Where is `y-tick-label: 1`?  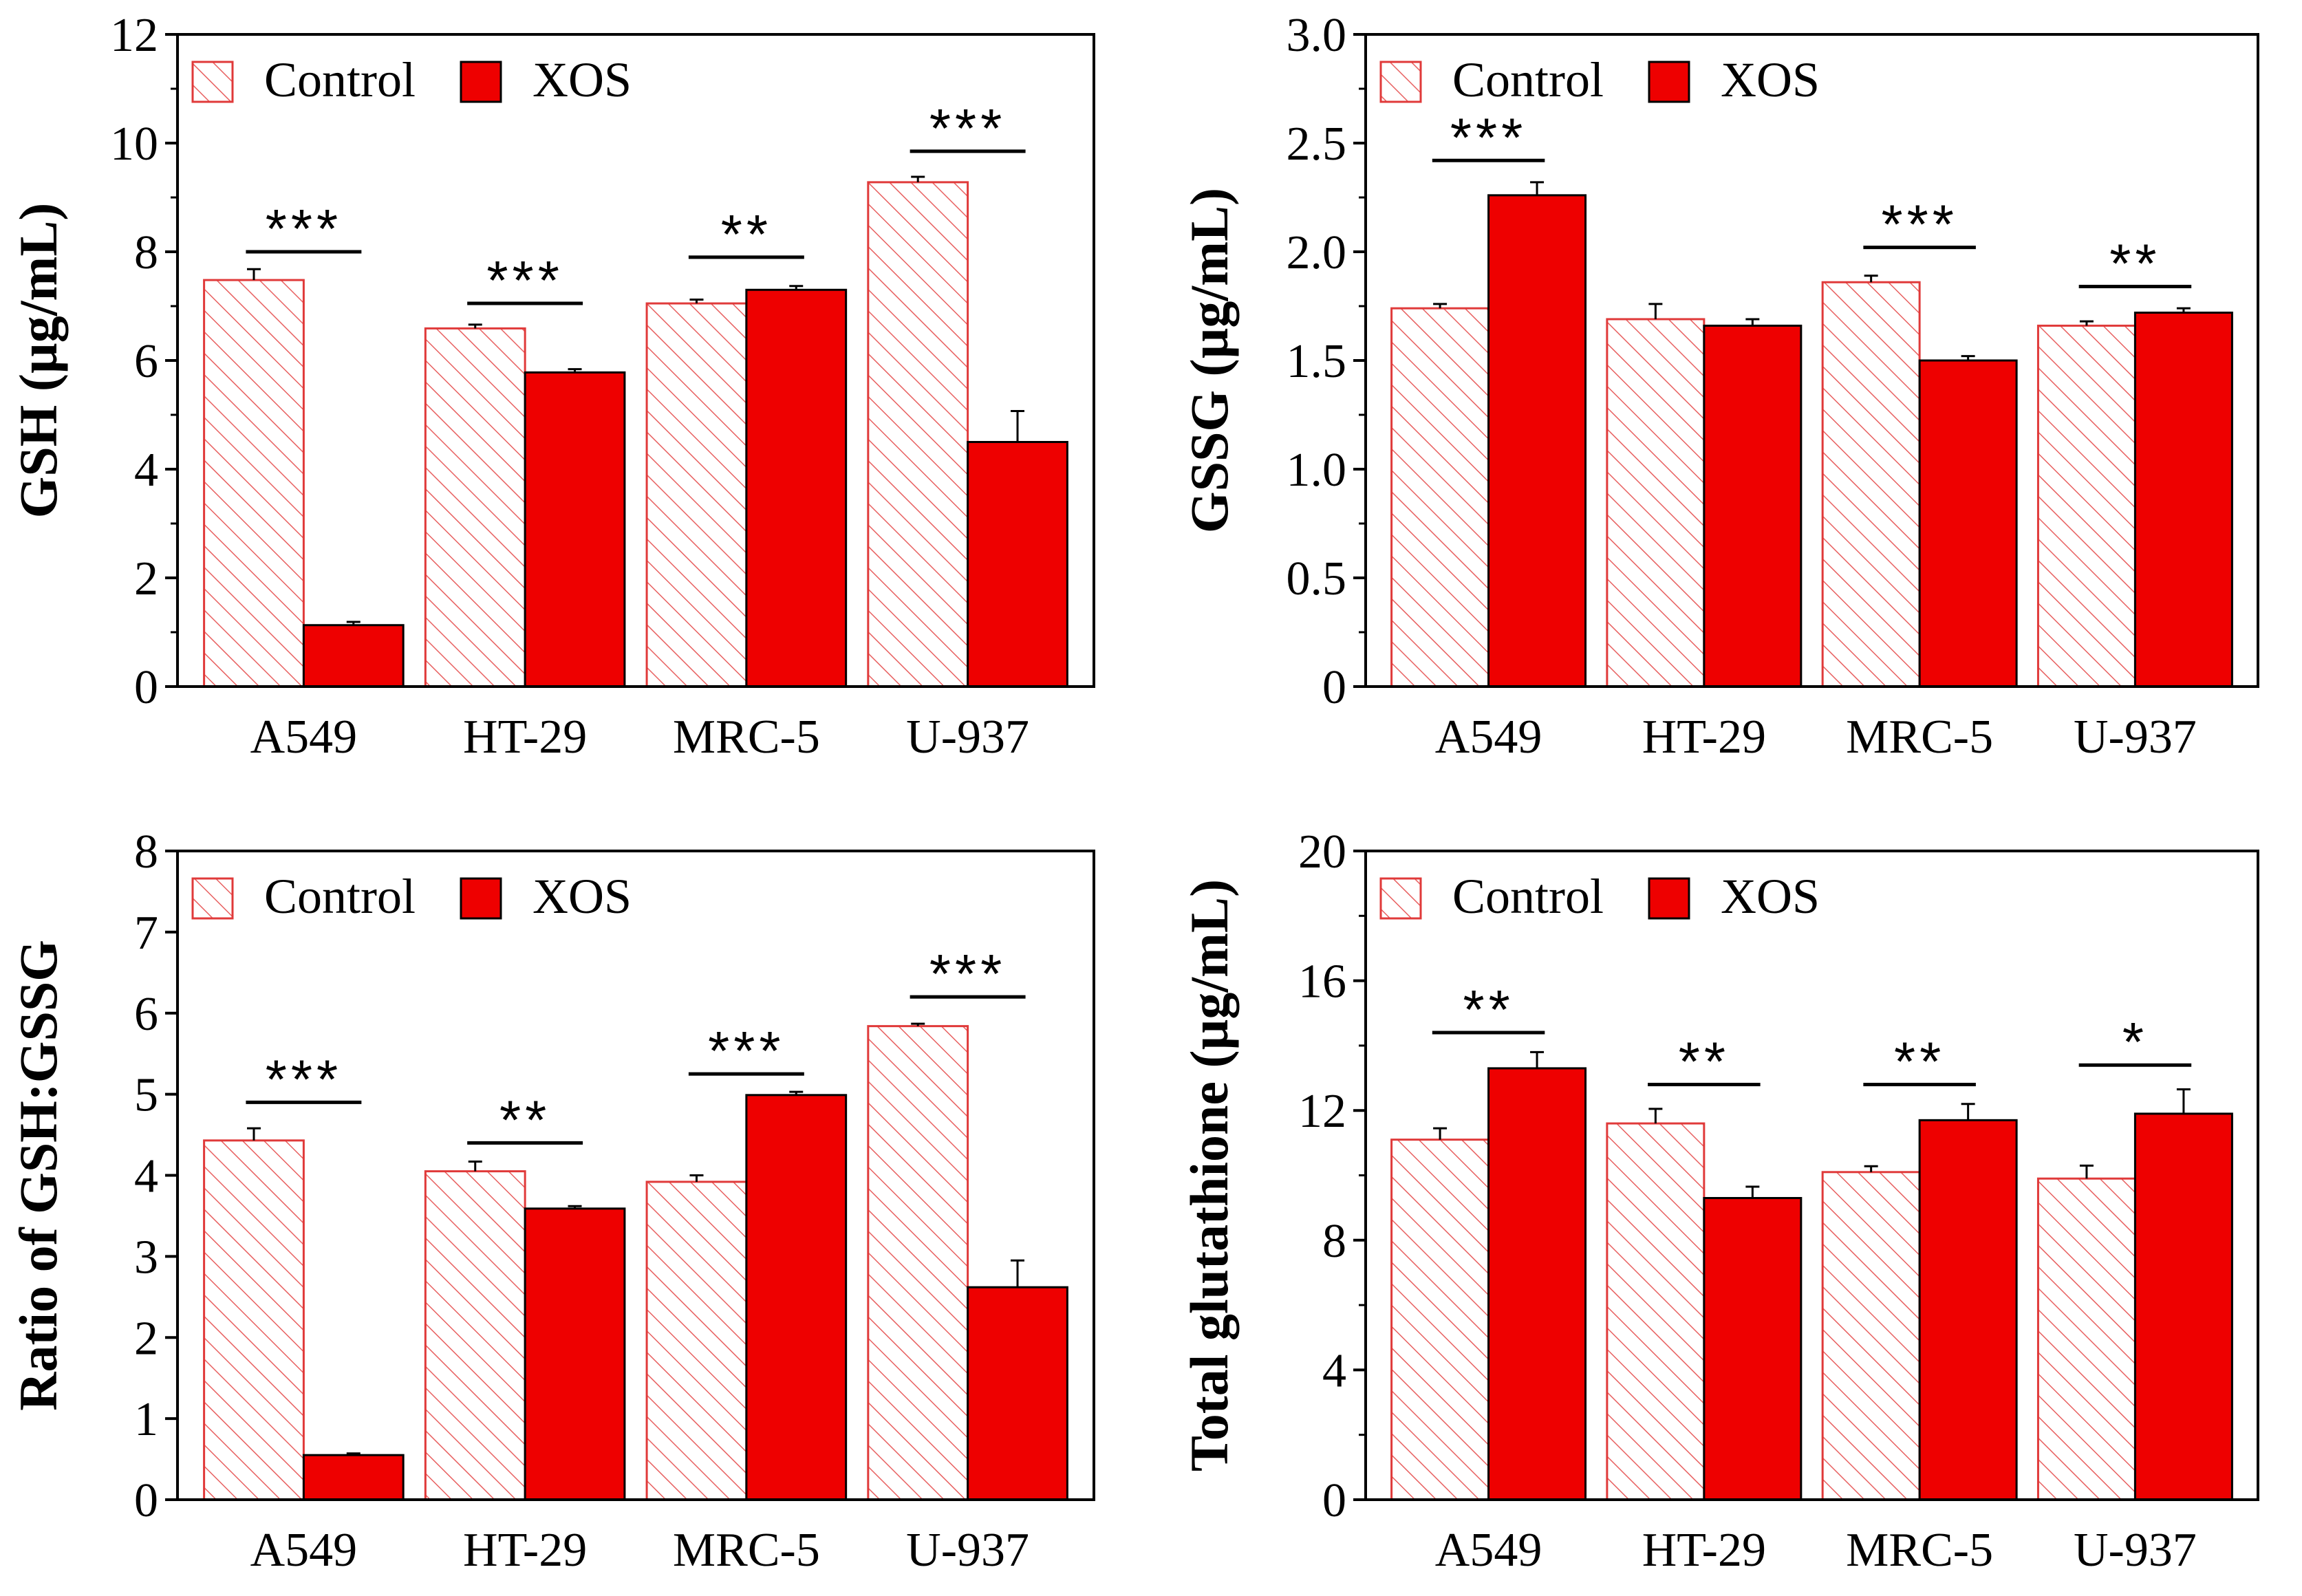 y-tick-label: 1 is located at coordinates (146, 1419).